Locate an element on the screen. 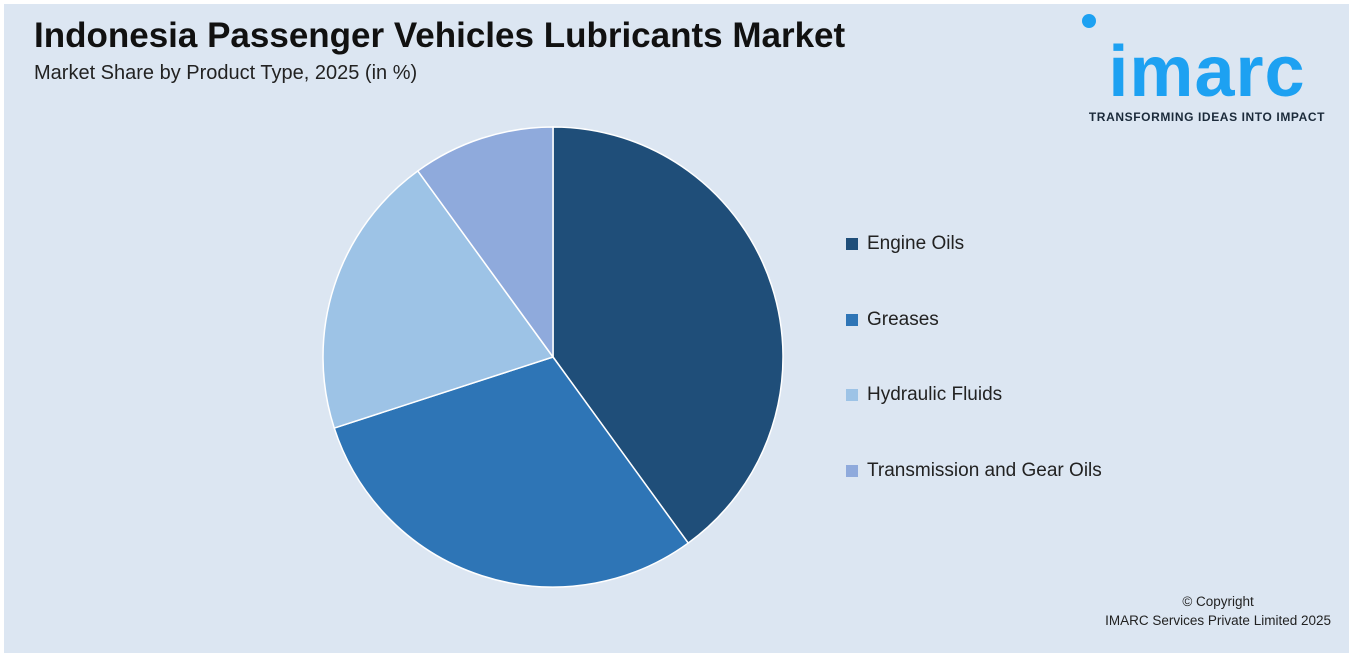 The width and height of the screenshot is (1353, 657). pie-slice-greases is located at coordinates (511, 472).